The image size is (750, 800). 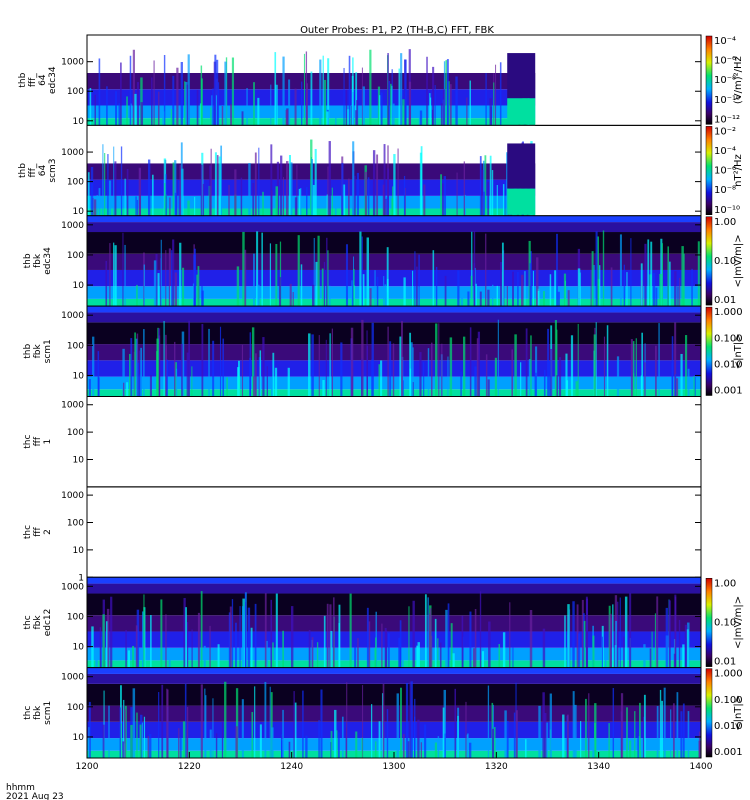 What do you see at coordinates (738, 170) in the screenshot?
I see `colorbar-label: nT²/Hz` at bounding box center [738, 170].